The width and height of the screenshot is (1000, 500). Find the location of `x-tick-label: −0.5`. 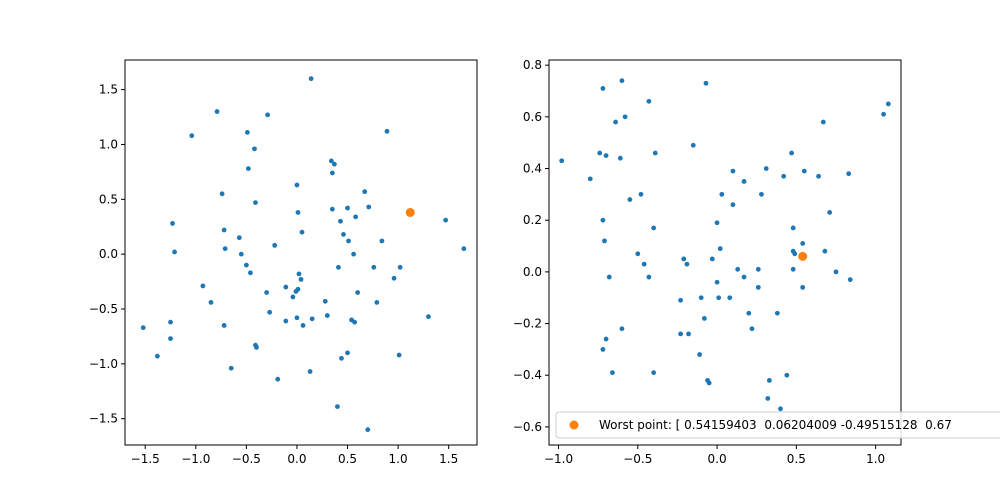

x-tick-label: −0.5 is located at coordinates (637, 459).